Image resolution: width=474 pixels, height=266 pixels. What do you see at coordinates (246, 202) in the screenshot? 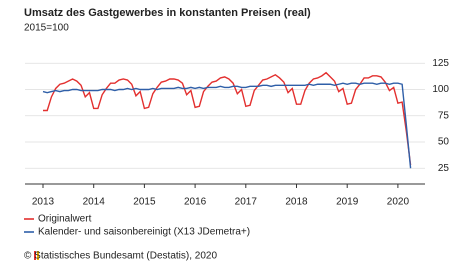
I see `x-tick-label: 2017` at bounding box center [246, 202].